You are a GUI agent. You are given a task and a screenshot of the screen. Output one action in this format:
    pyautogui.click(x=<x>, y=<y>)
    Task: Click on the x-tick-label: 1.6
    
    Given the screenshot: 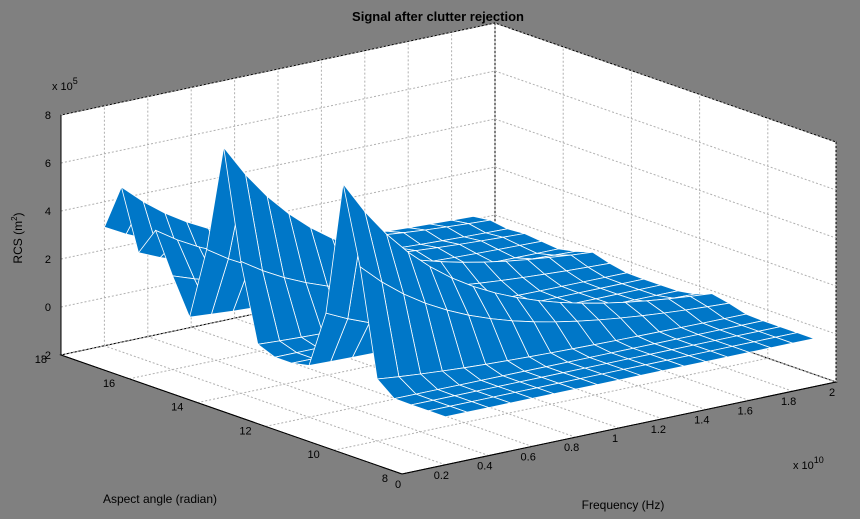 What is the action you would take?
    pyautogui.click(x=745, y=411)
    